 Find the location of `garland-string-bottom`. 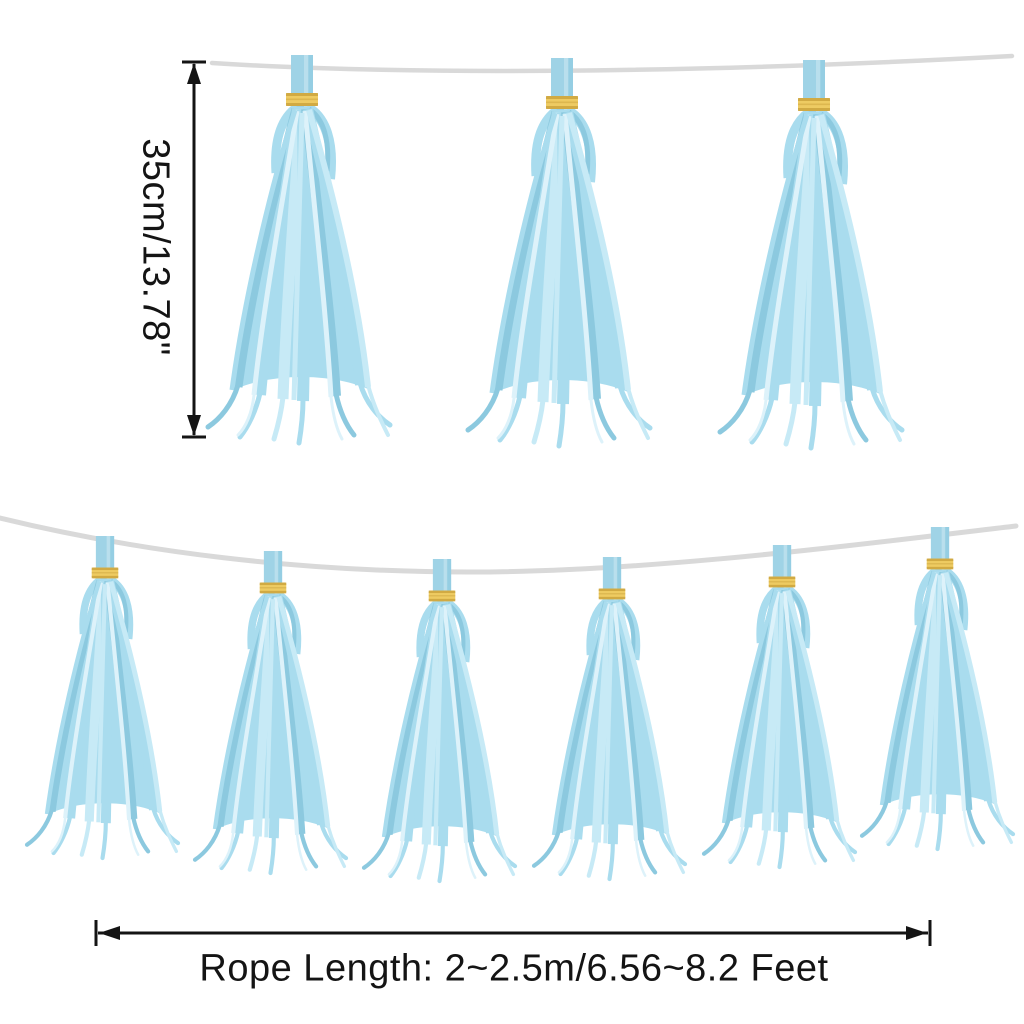

garland-string-bottom is located at coordinates (509, 545).